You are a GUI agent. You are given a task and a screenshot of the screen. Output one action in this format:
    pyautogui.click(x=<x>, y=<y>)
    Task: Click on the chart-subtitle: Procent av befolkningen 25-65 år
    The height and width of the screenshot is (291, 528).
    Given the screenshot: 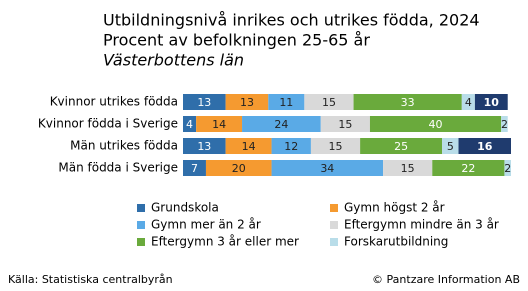 What is the action you would take?
    pyautogui.click(x=236, y=40)
    